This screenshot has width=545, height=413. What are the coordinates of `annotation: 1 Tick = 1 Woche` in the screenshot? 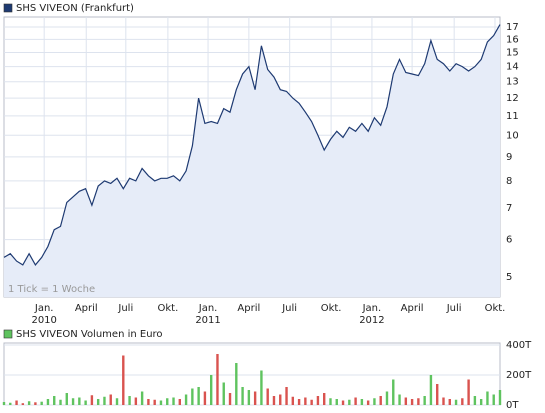 It's located at (51, 289).